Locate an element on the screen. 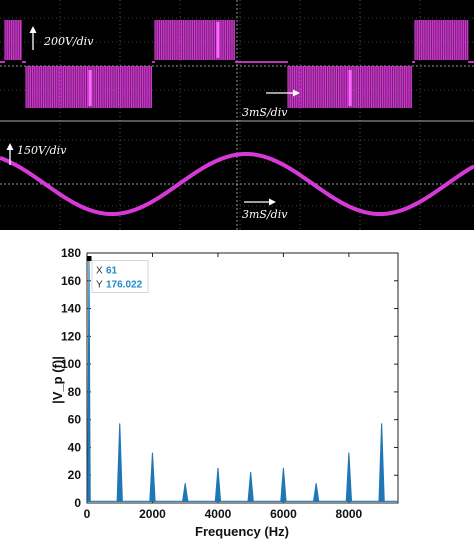  datatip-y-value: 176.022 is located at coordinates (124, 285).